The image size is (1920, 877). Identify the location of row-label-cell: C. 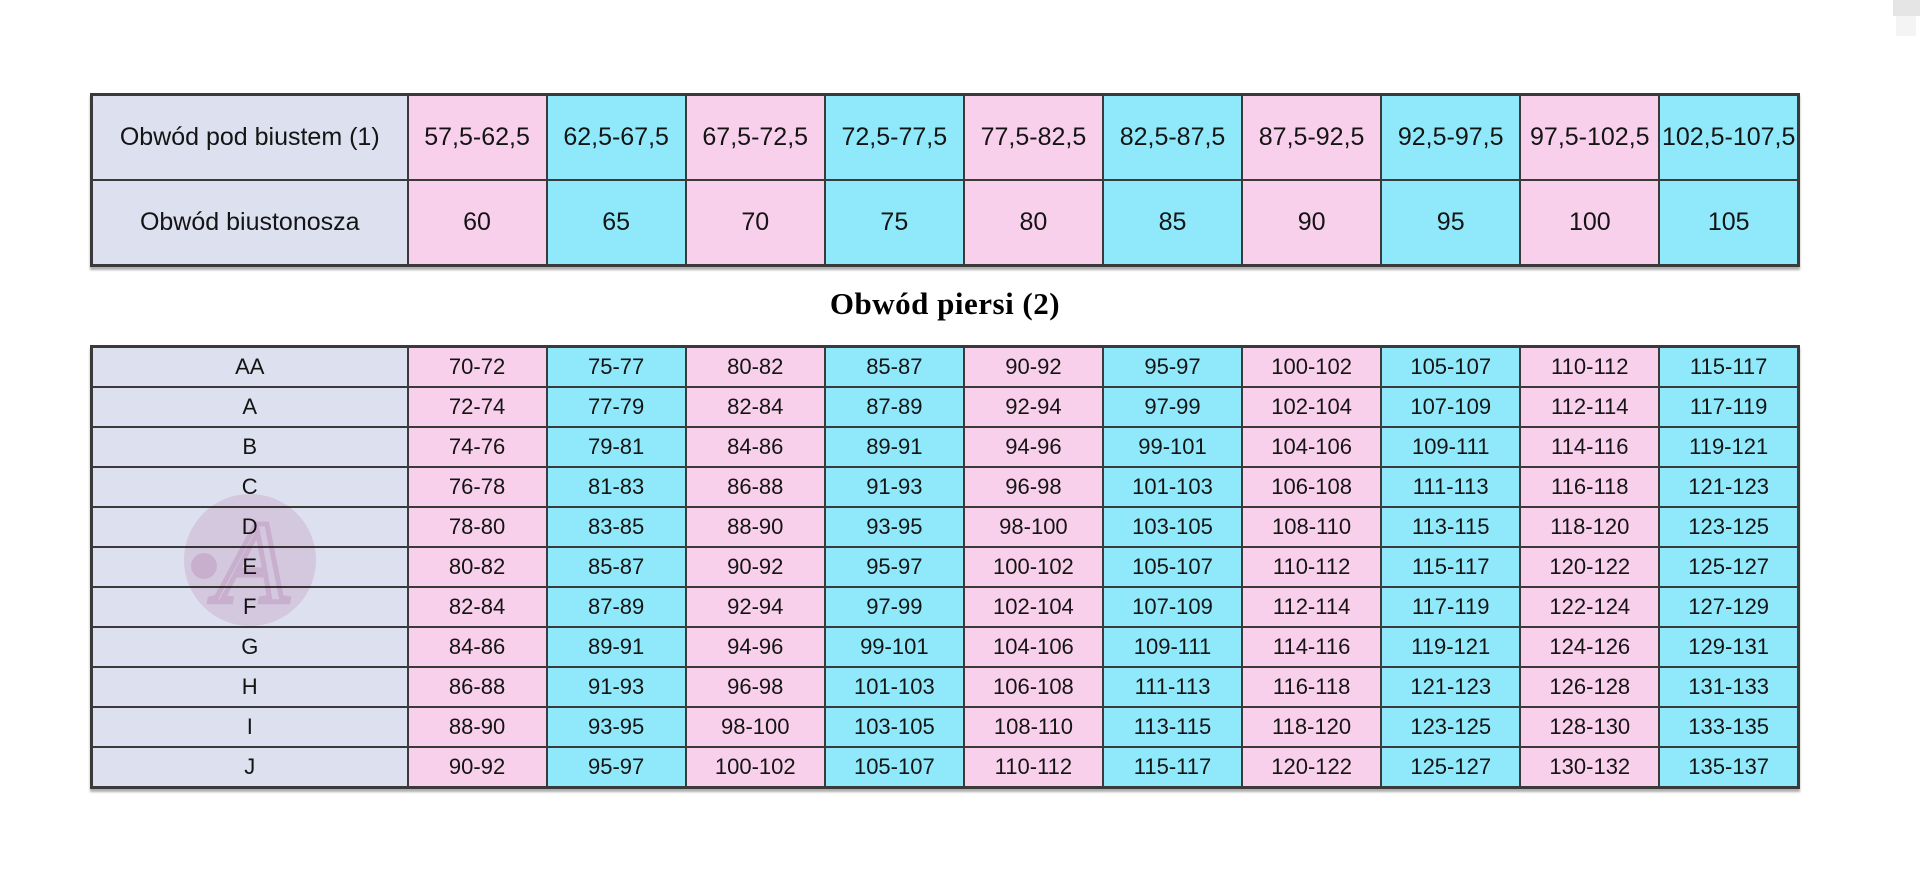
(249, 487).